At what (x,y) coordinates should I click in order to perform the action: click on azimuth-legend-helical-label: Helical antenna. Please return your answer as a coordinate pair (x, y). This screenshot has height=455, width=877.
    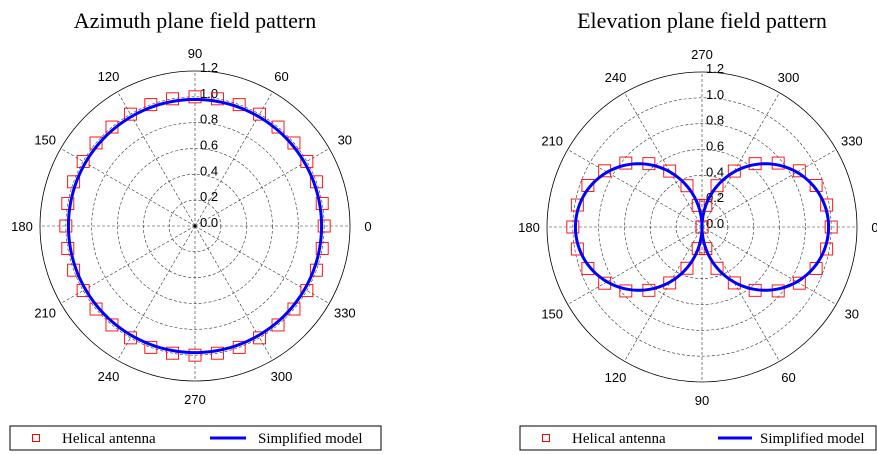
    Looking at the image, I should click on (109, 439).